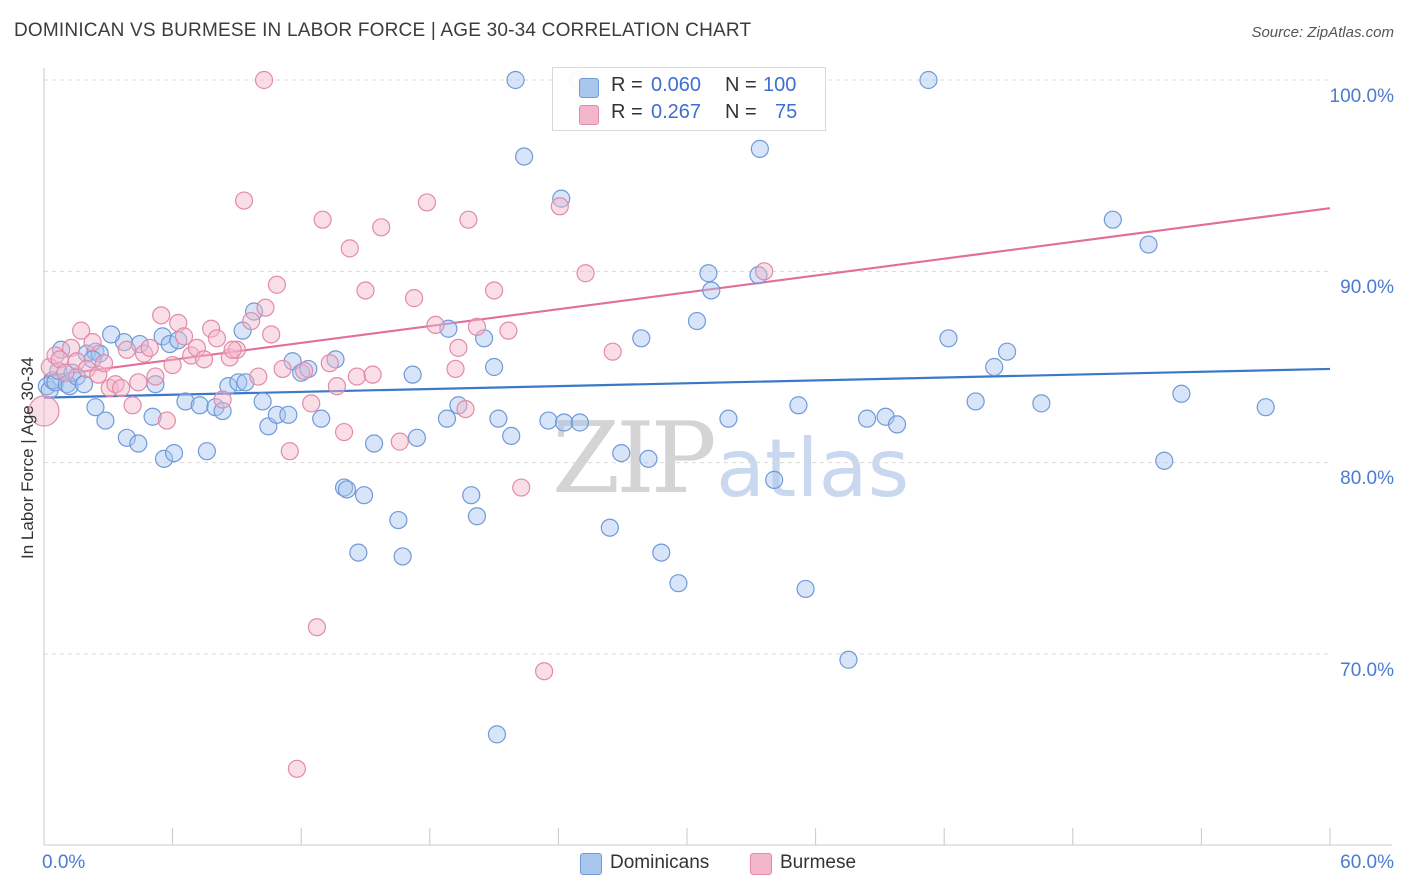 This screenshot has height=892, width=1406. What do you see at coordinates (741, 85) in the screenshot?
I see `legend-n-label: N =` at bounding box center [741, 85].